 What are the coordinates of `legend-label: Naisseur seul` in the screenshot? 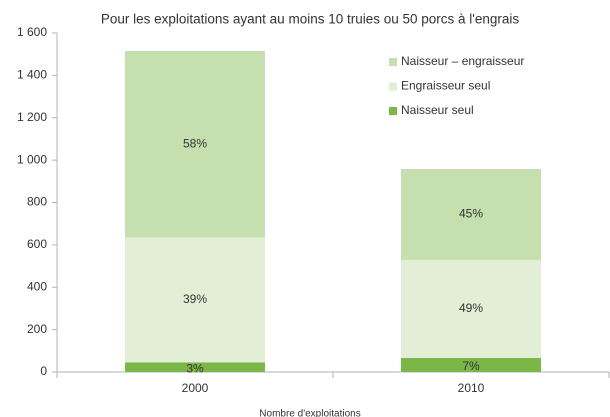 It's located at (437, 110).